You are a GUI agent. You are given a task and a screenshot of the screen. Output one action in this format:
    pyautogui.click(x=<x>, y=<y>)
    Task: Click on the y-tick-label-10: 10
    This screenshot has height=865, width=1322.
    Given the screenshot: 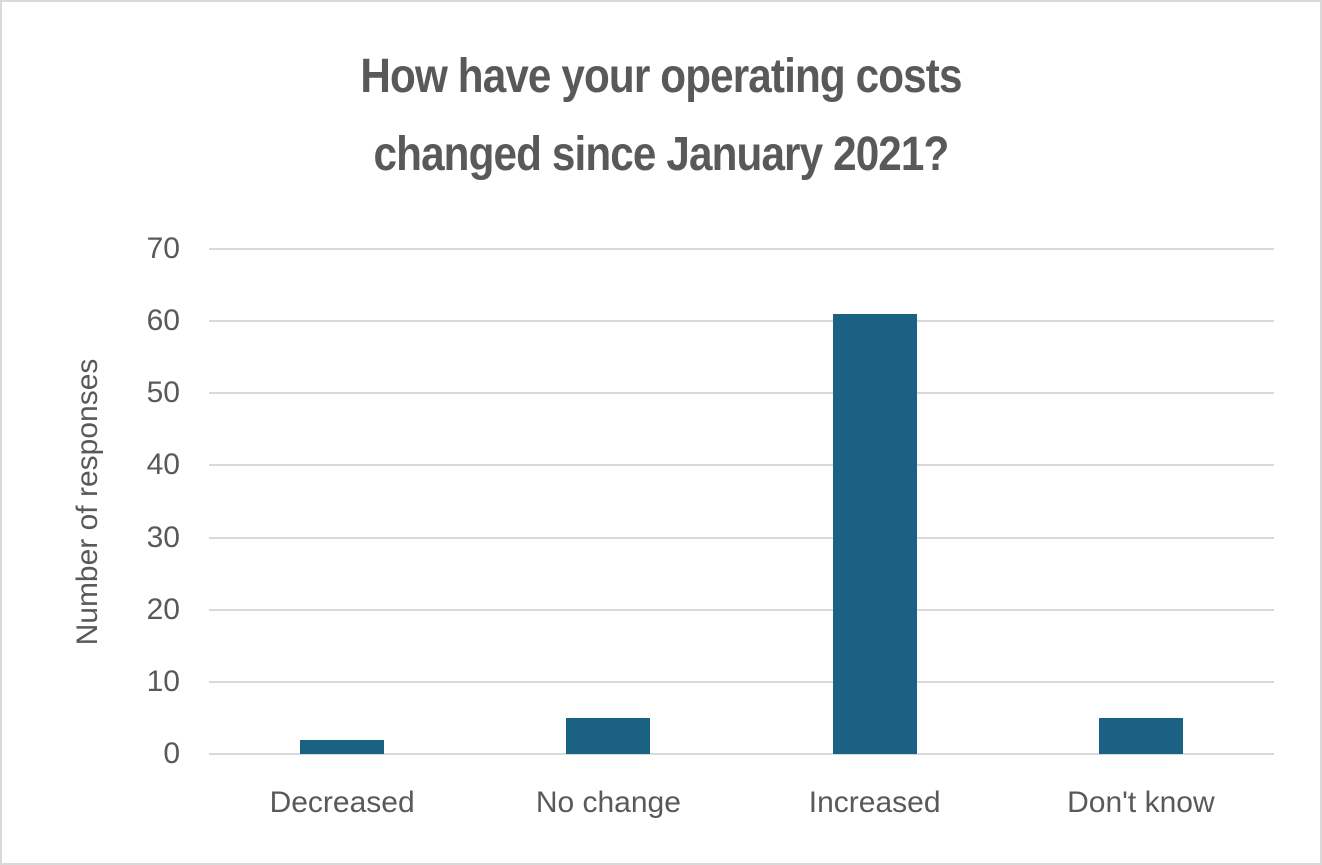 What is the action you would take?
    pyautogui.click(x=163, y=681)
    